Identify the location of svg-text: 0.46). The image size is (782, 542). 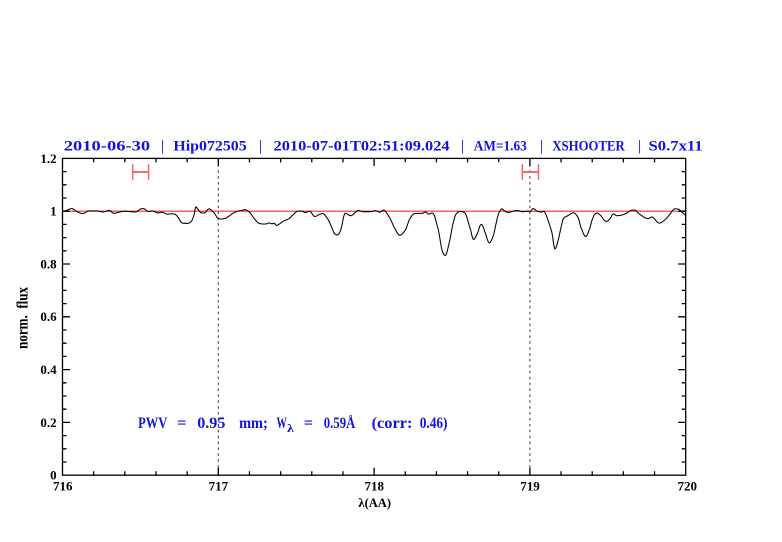
(434, 423).